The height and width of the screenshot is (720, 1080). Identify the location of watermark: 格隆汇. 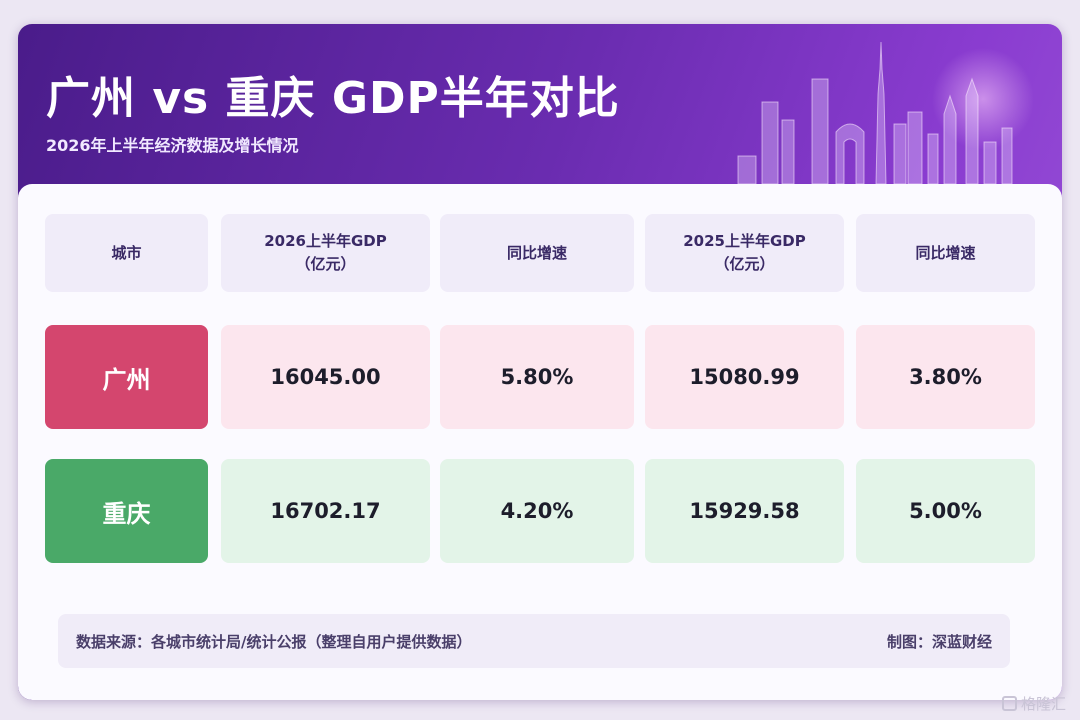
(1034, 703).